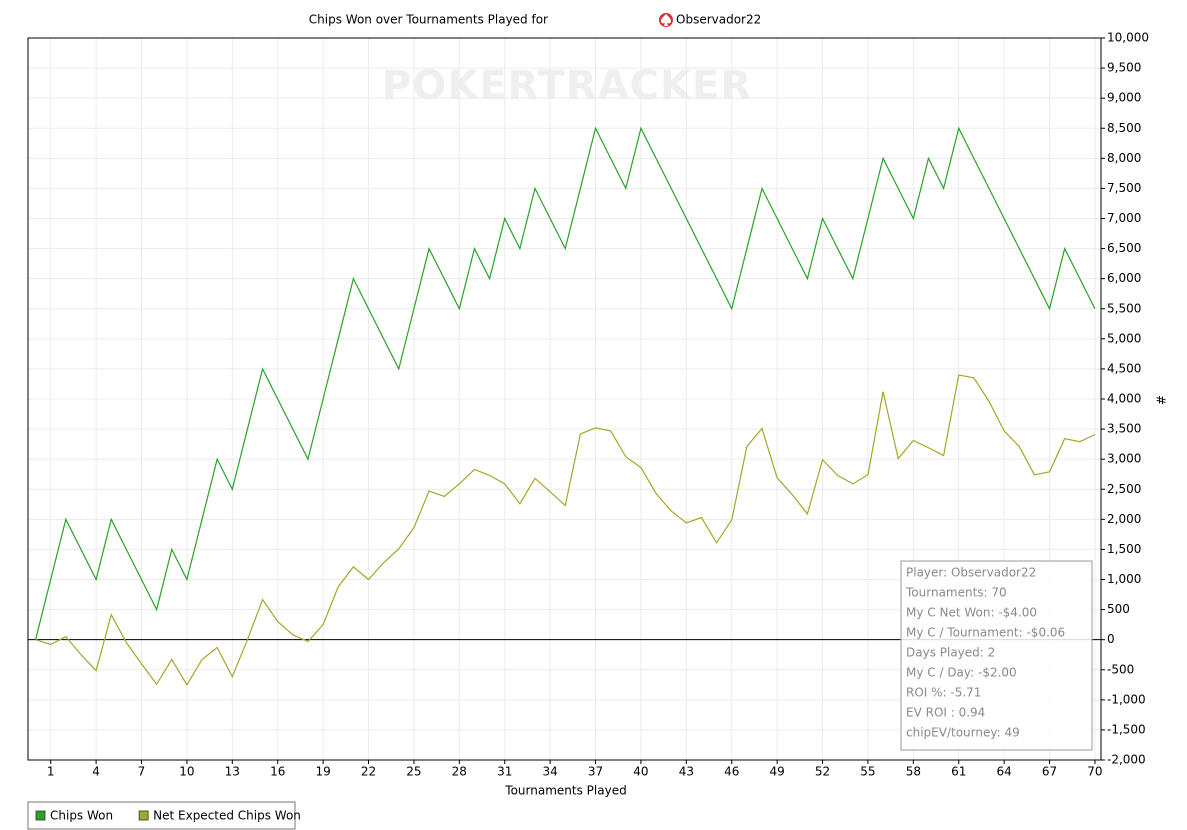 The width and height of the screenshot is (1187, 830). Describe the element at coordinates (81, 816) in the screenshot. I see `legend-label: Chips Won` at that location.